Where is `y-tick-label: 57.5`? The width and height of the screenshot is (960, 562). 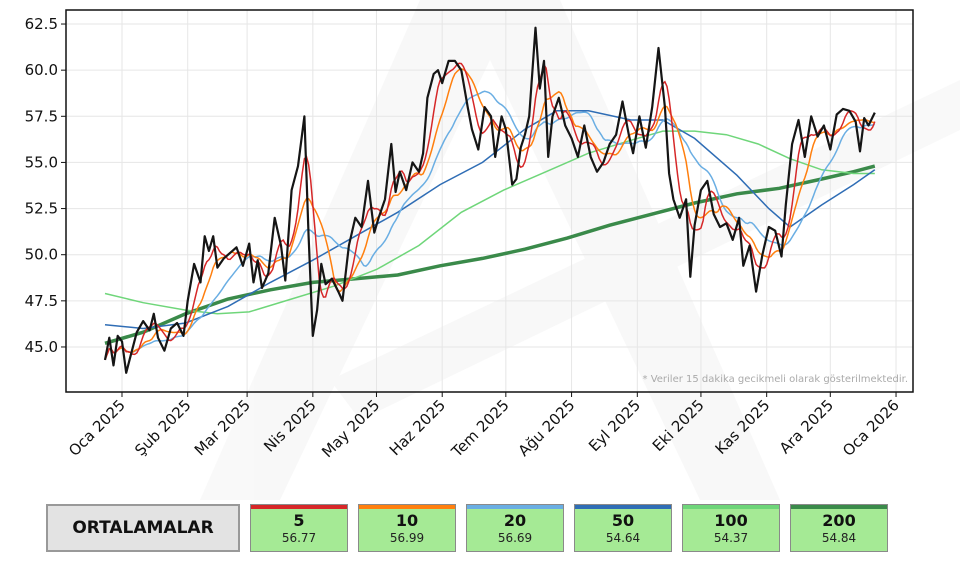 y-tick-label: 57.5 is located at coordinates (41, 116).